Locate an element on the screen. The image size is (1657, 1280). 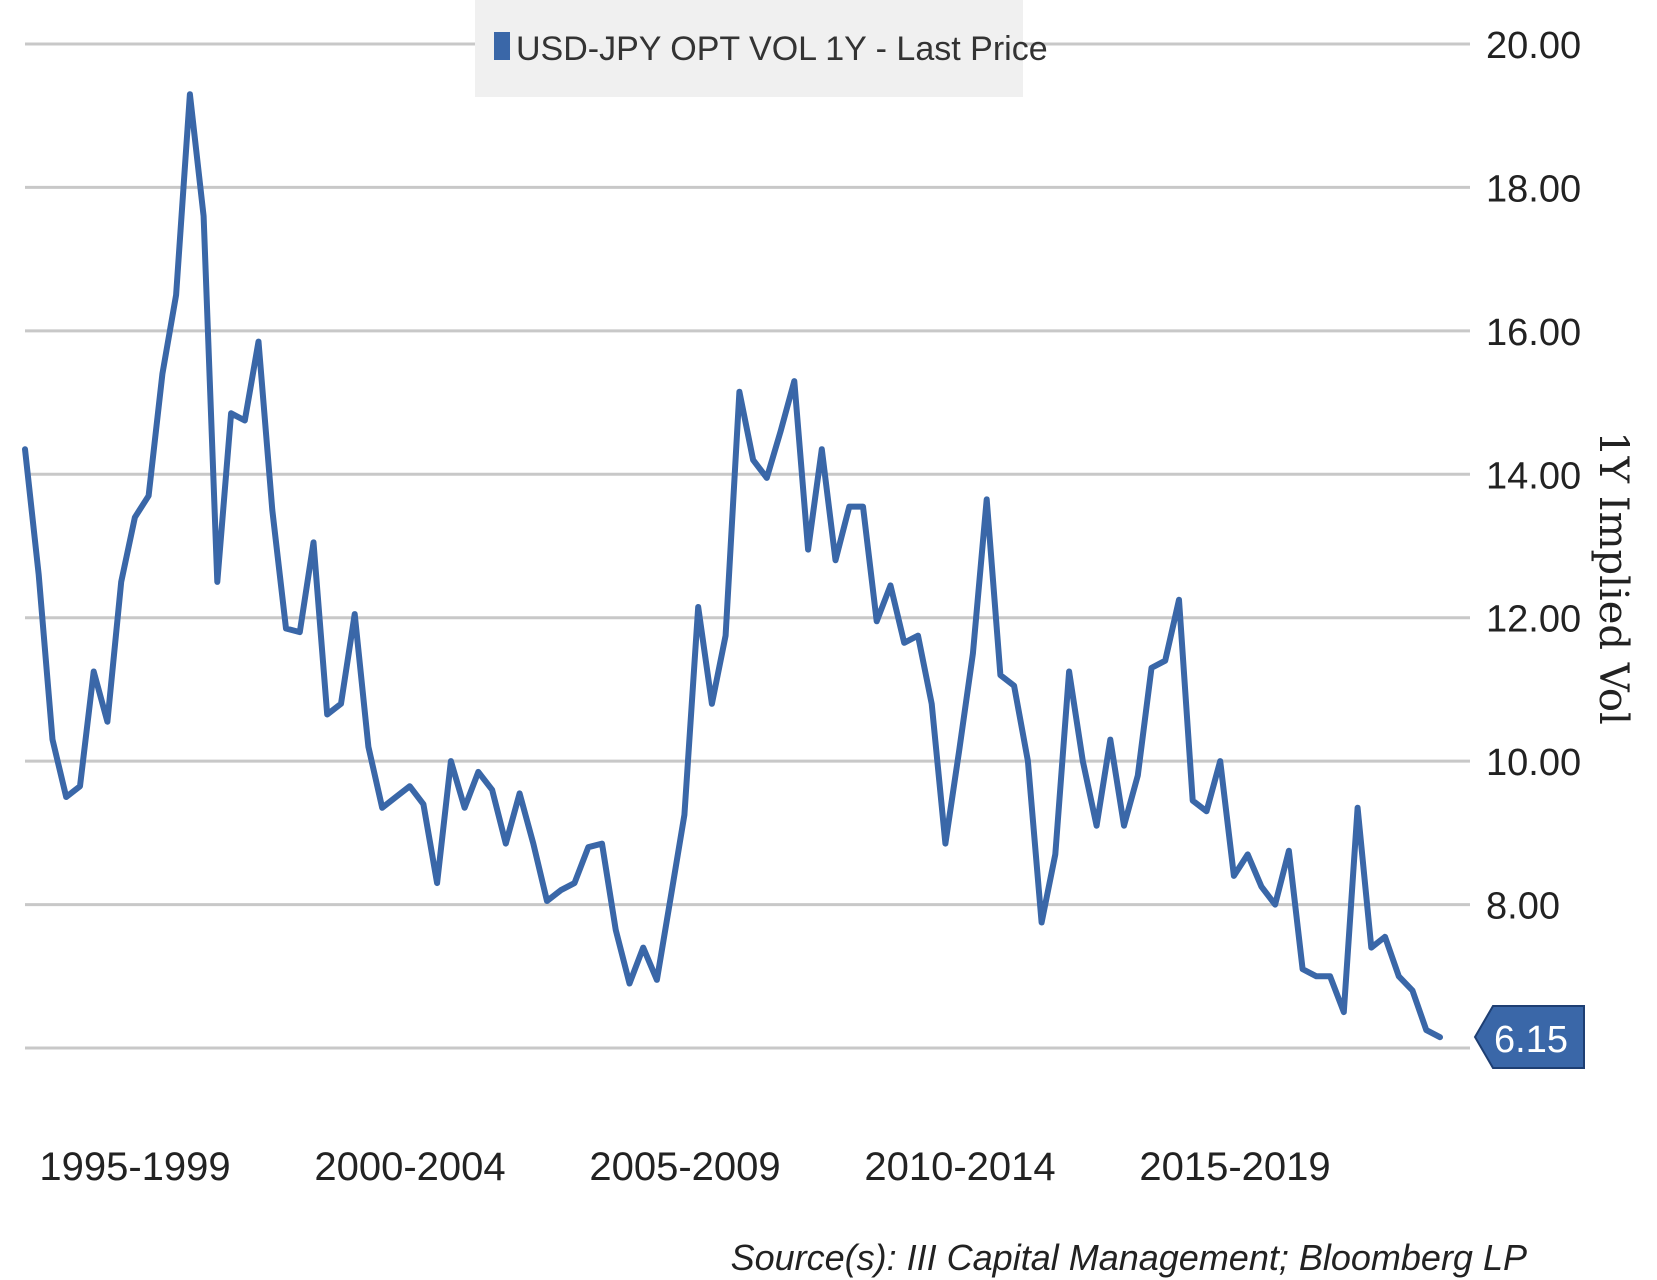
y-tick-label: 8.00 is located at coordinates (1523, 907).